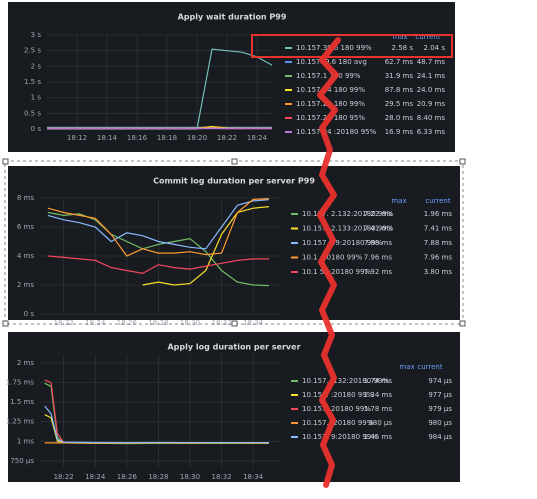 The image size is (537, 499). Describe the element at coordinates (32, 51) in the screenshot. I see `y-tick-label: 2.5 s` at that location.